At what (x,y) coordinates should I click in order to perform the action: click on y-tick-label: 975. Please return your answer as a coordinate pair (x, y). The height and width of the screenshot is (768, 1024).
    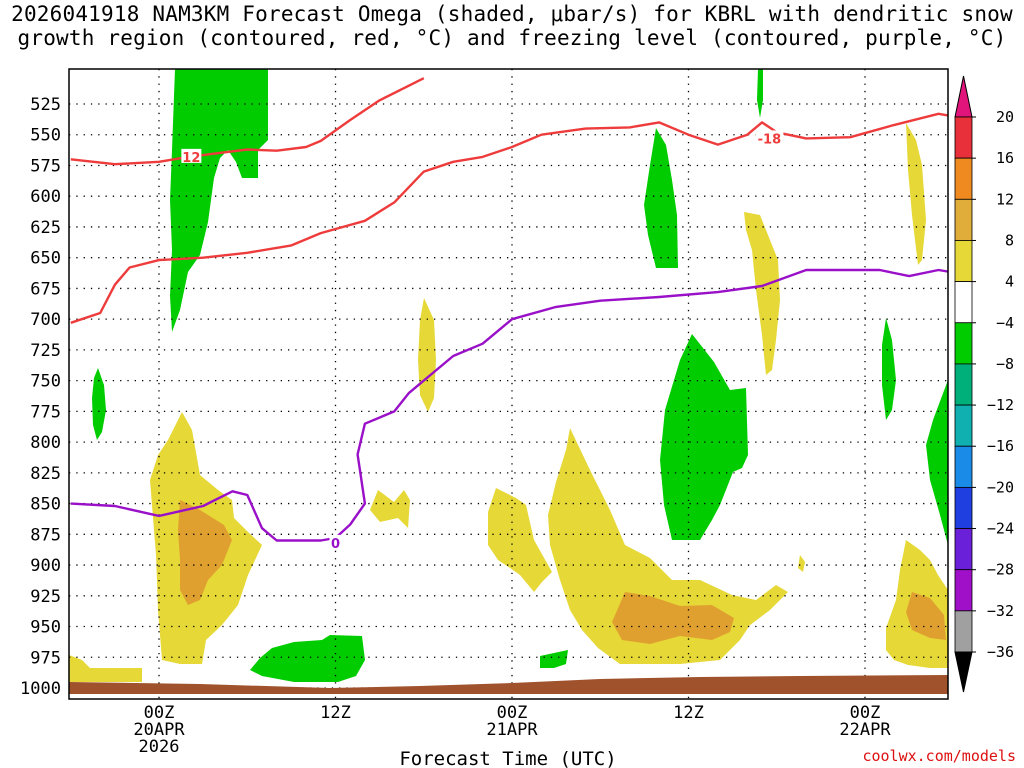
    Looking at the image, I should click on (45, 658).